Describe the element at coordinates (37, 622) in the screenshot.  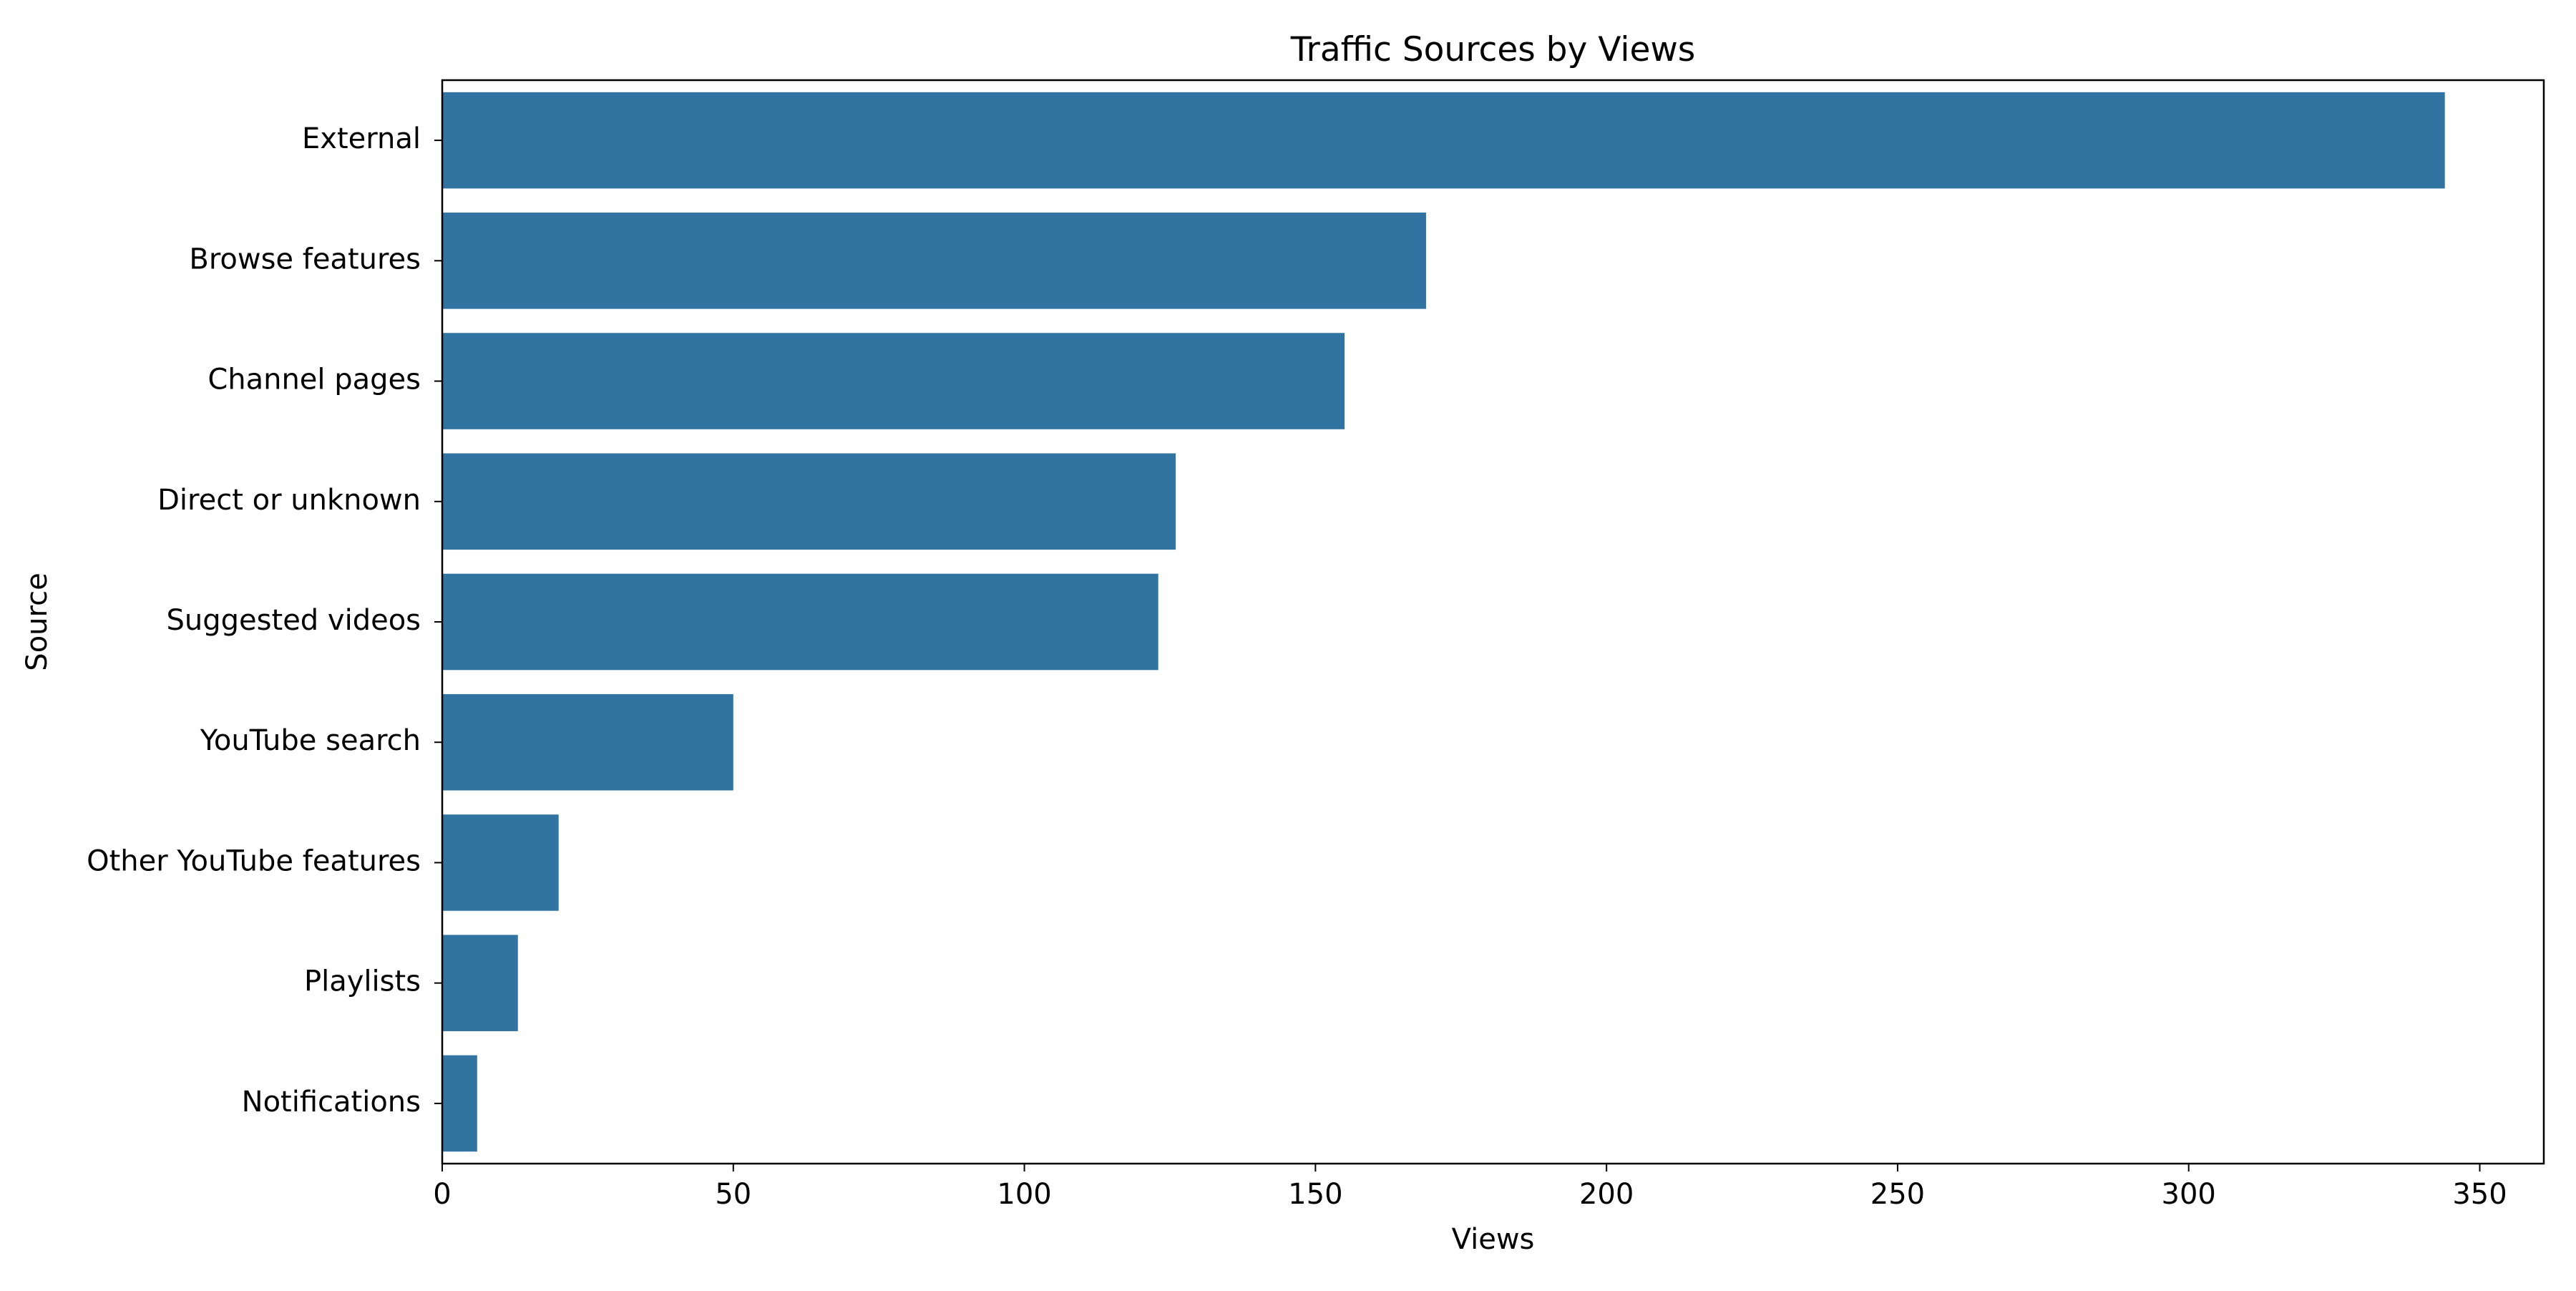
I see `y-axis-label: Source` at that location.